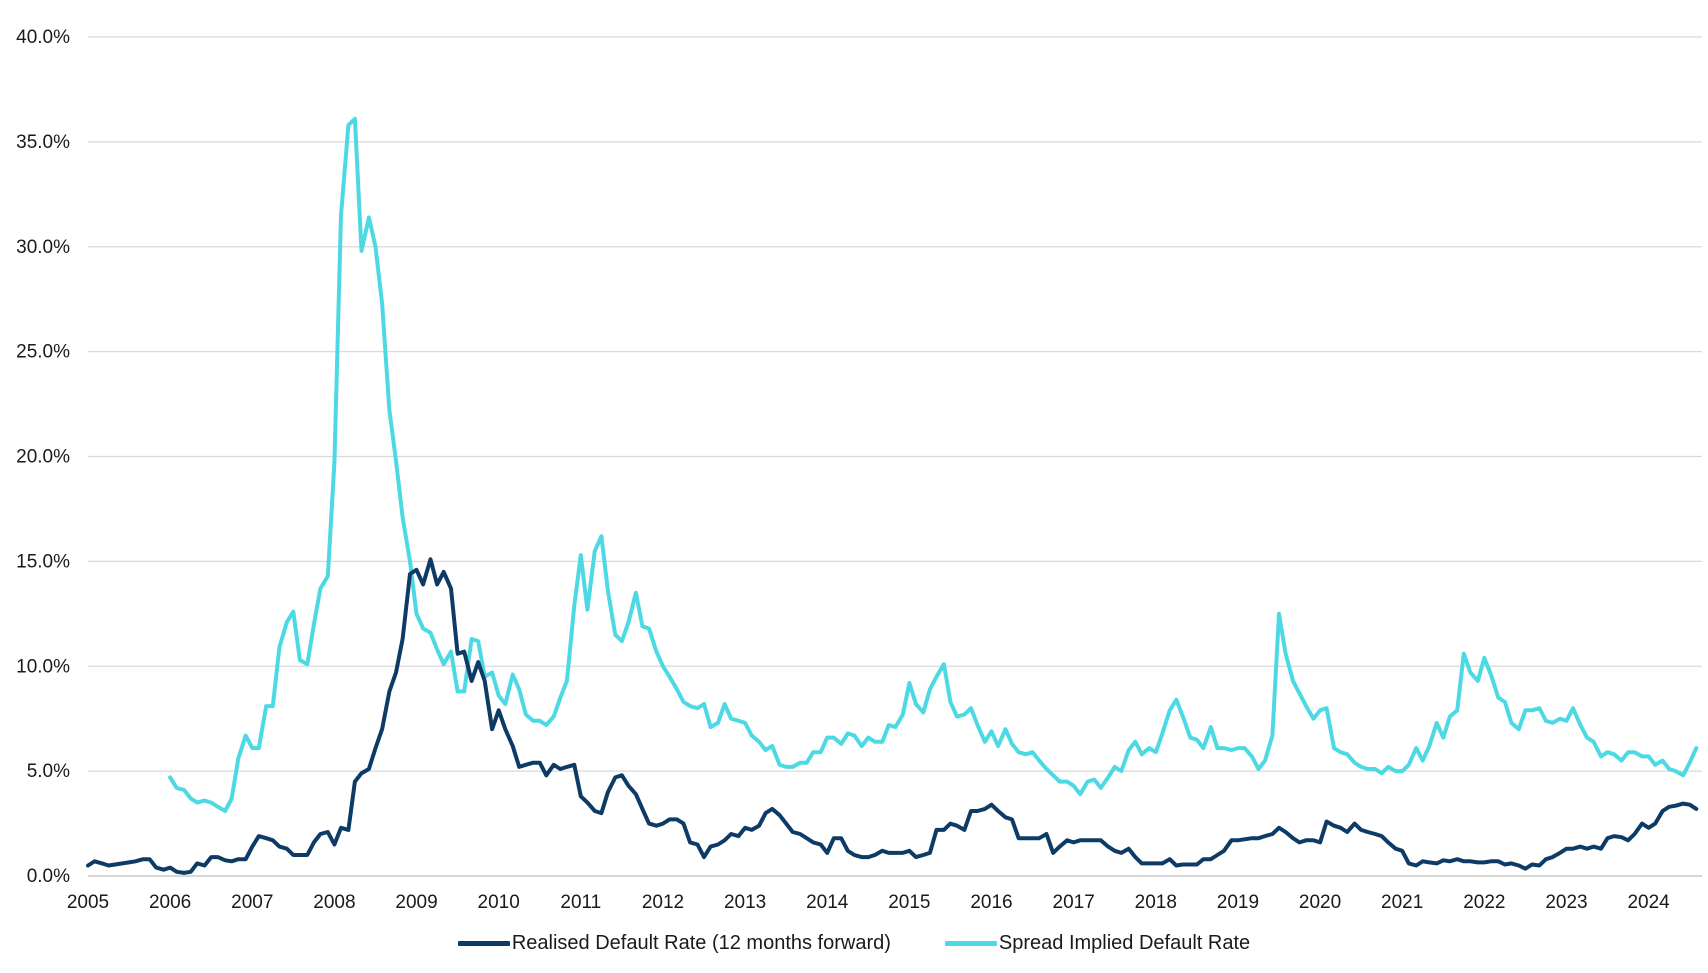 Image resolution: width=1708 pixels, height=973 pixels. I want to click on x-tick-label: 2021, so click(1402, 902).